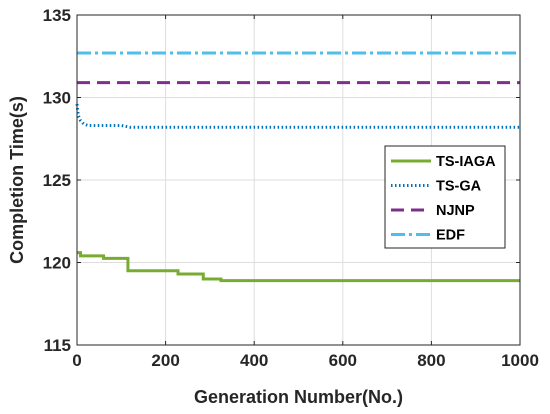 The image size is (550, 414). I want to click on legend-label-edf: EDF, so click(450, 236).